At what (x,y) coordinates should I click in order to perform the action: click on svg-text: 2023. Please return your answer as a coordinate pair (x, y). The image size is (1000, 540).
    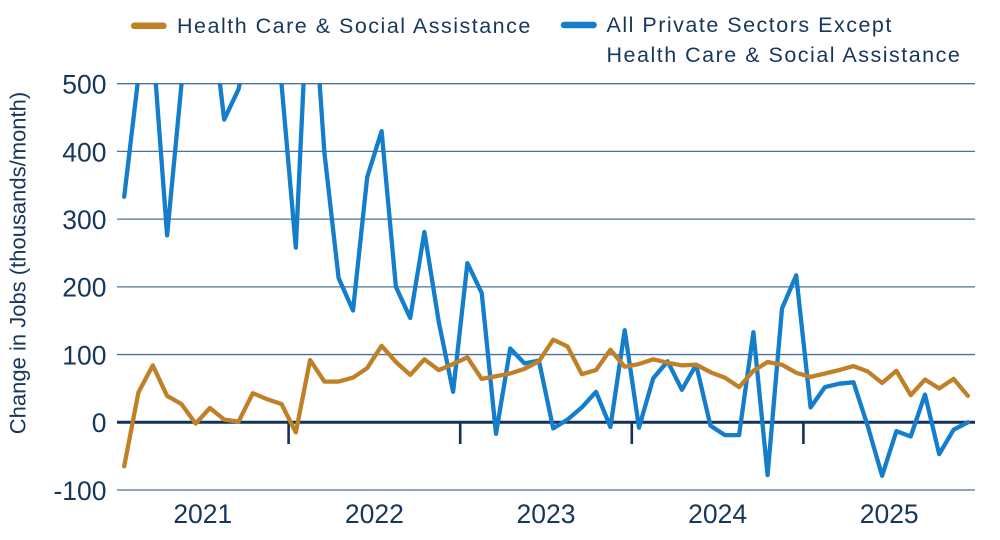
    Looking at the image, I should click on (546, 514).